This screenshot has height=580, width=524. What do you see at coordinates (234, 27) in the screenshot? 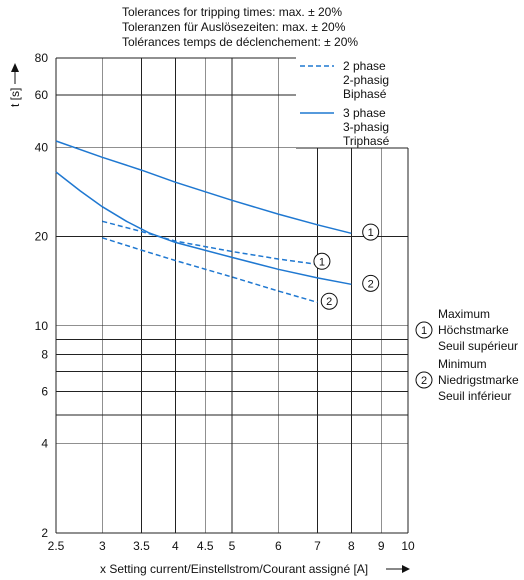
I see `tolerance-note-de: Toleranzen für Auslösezeiten: max. ± 20%` at bounding box center [234, 27].